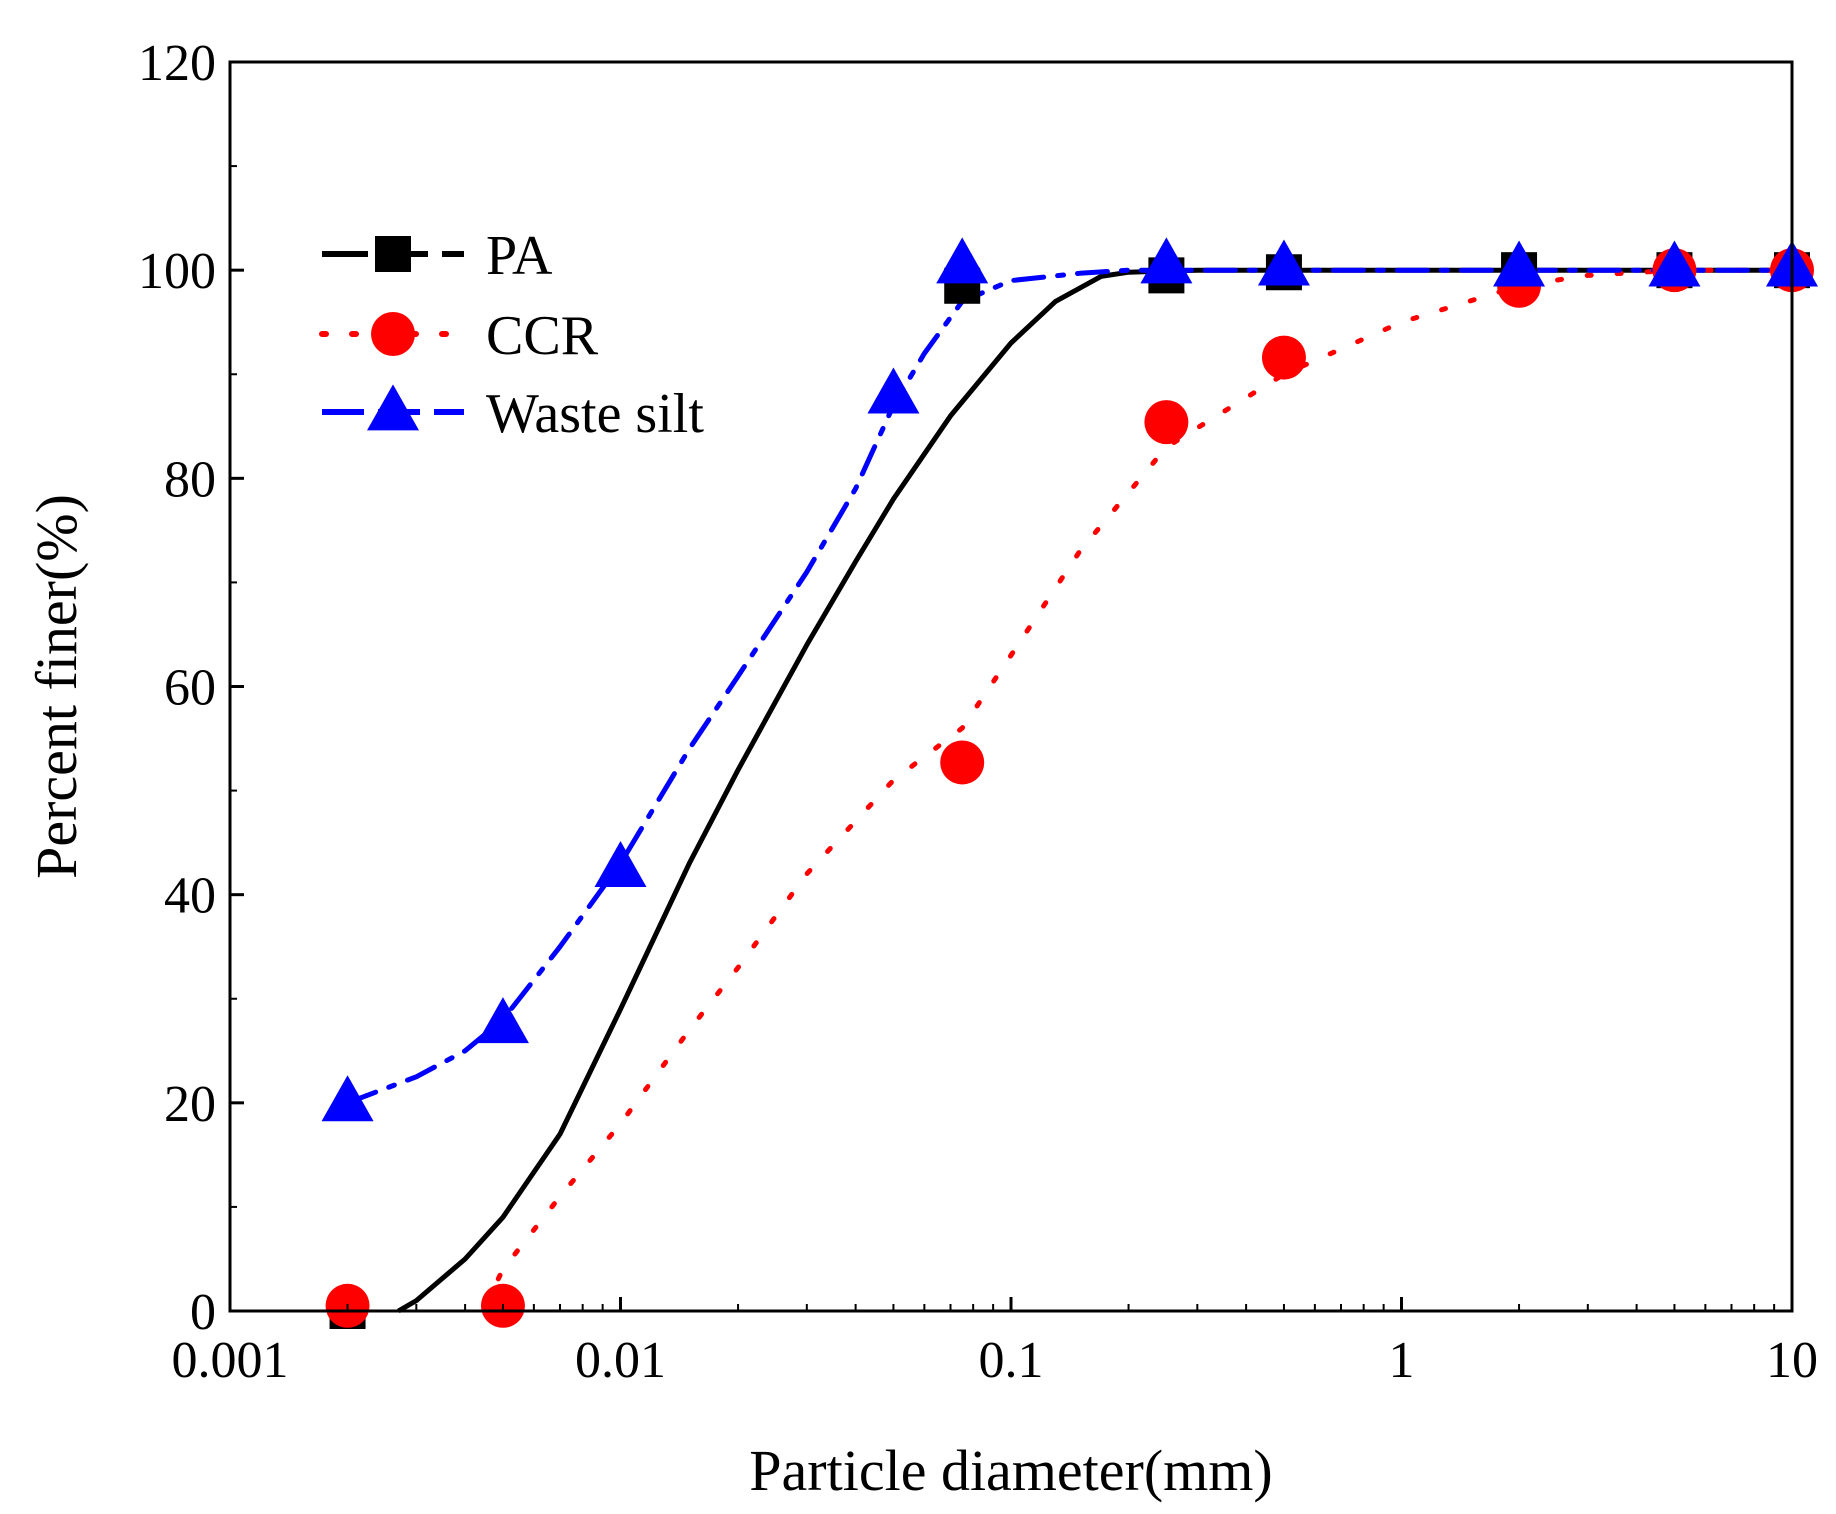  I want to click on x-tick-label: 10, so click(1792, 1360).